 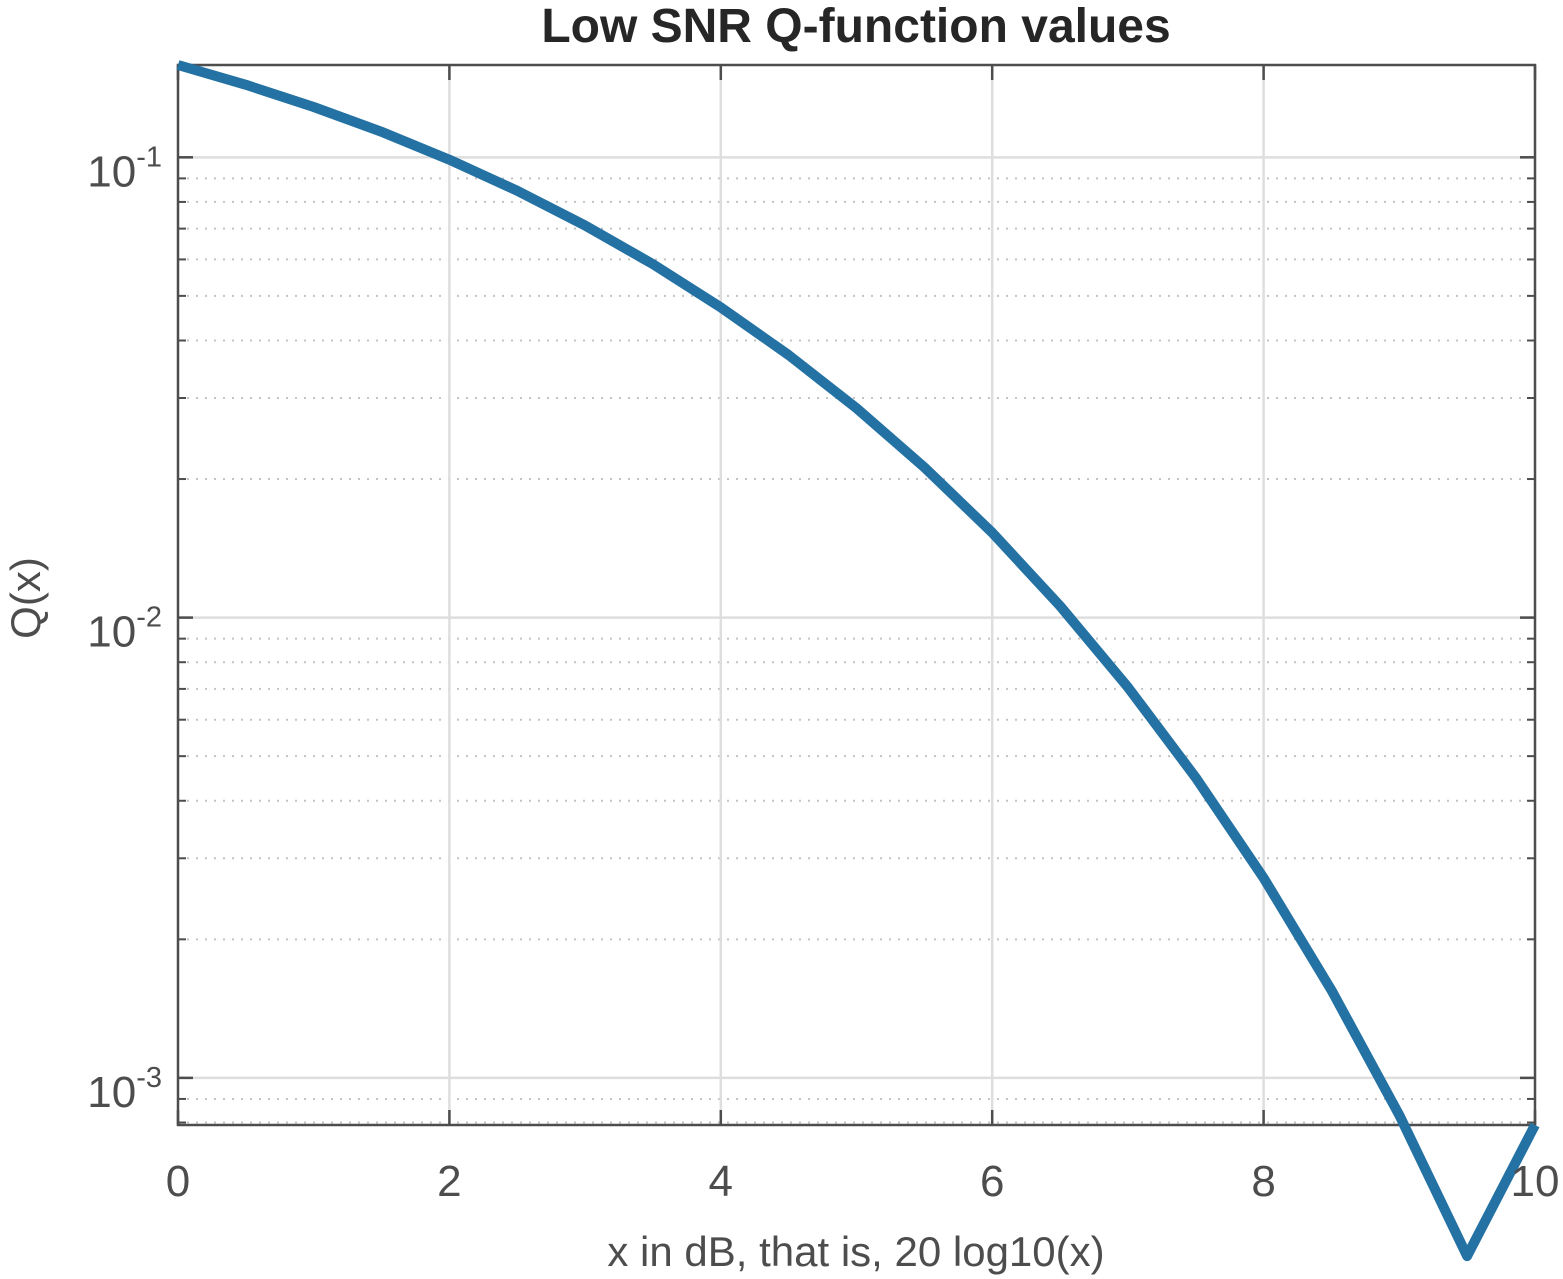 I want to click on y-tick-label: 10⁻², so click(x=124, y=629).